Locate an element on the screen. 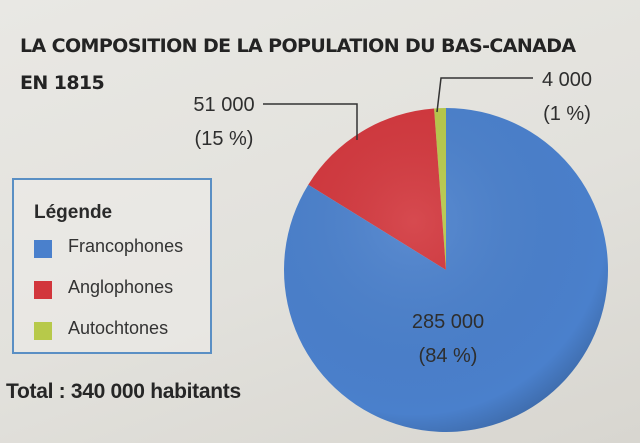 This screenshot has height=443, width=640. value-label-francophones: 285 000 is located at coordinates (448, 322).